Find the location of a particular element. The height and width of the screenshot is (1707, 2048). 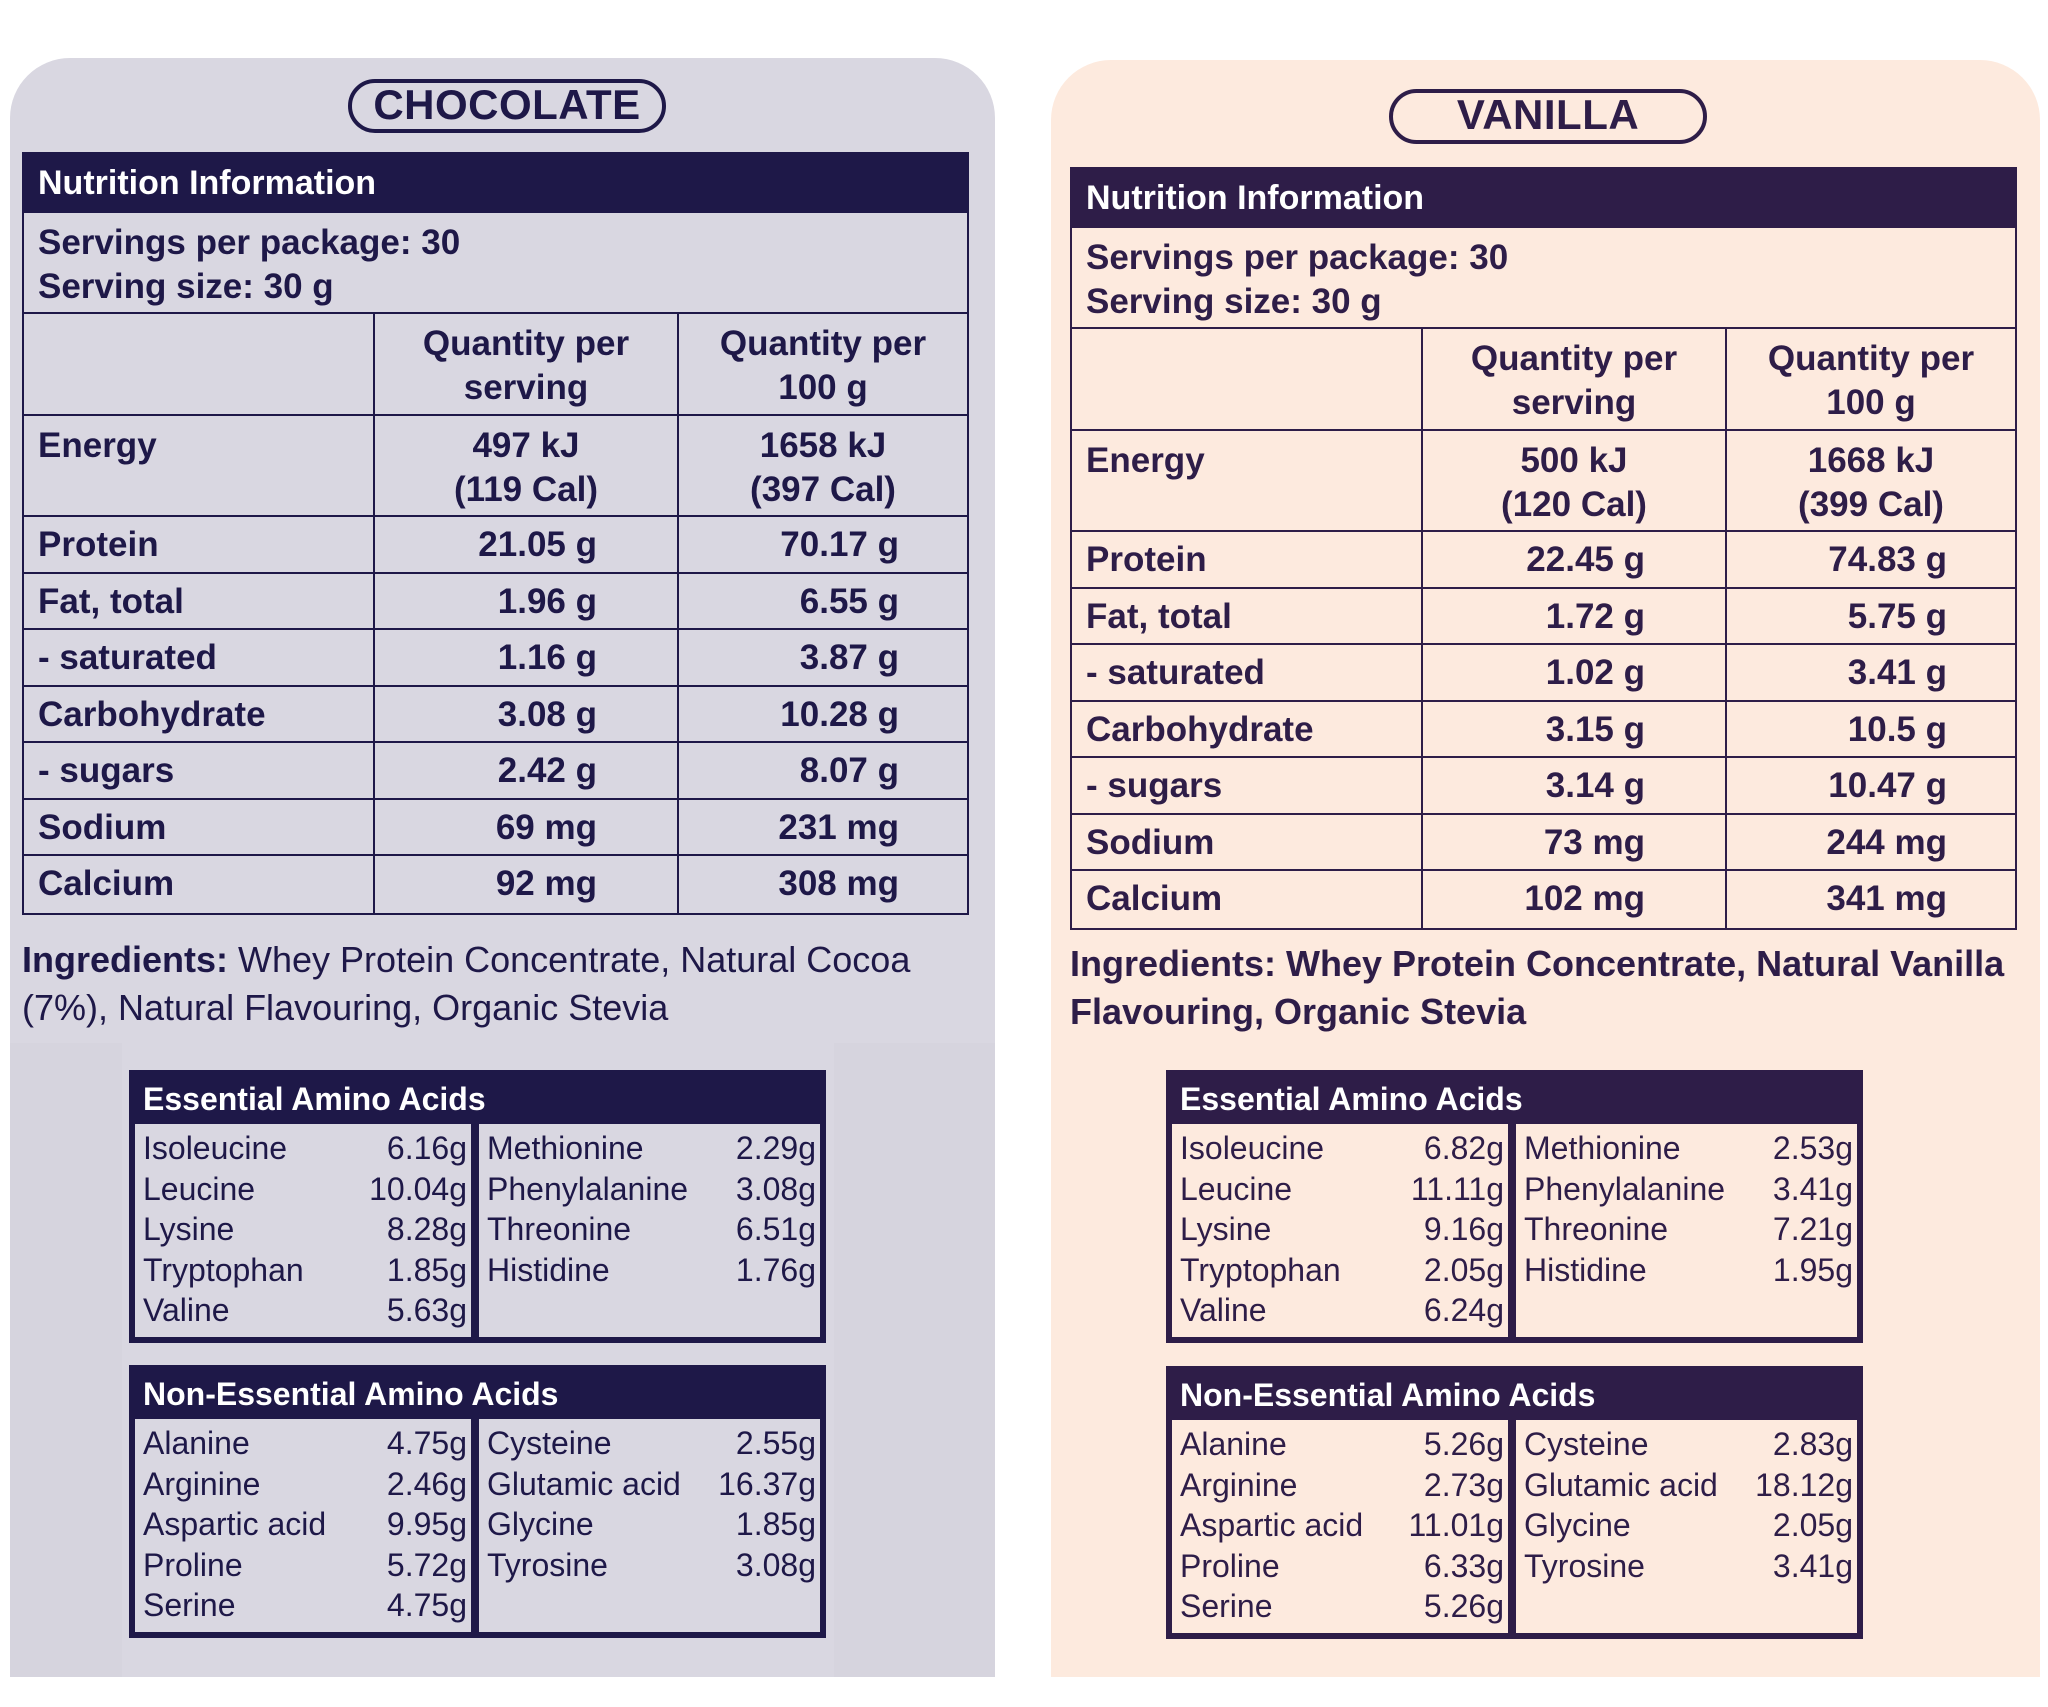

value-per-serving: 22.45 g is located at coordinates (1575, 559).